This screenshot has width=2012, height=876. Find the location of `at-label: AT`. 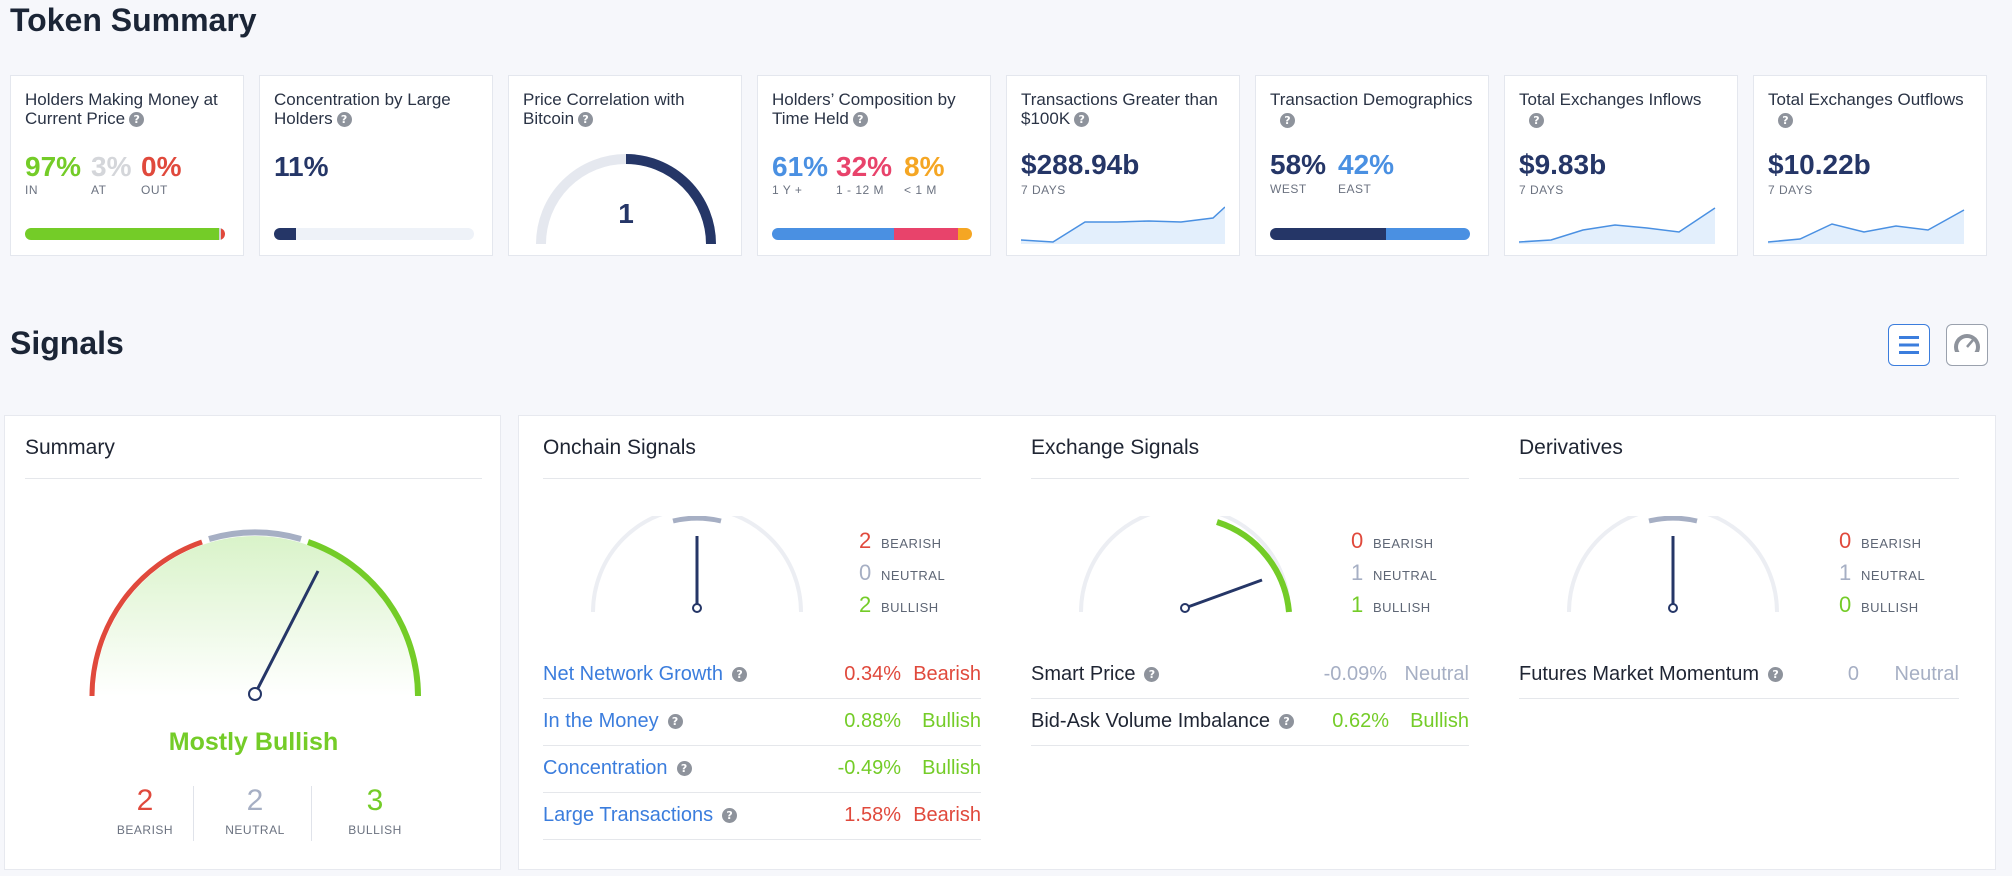

at-label: AT is located at coordinates (99, 190).